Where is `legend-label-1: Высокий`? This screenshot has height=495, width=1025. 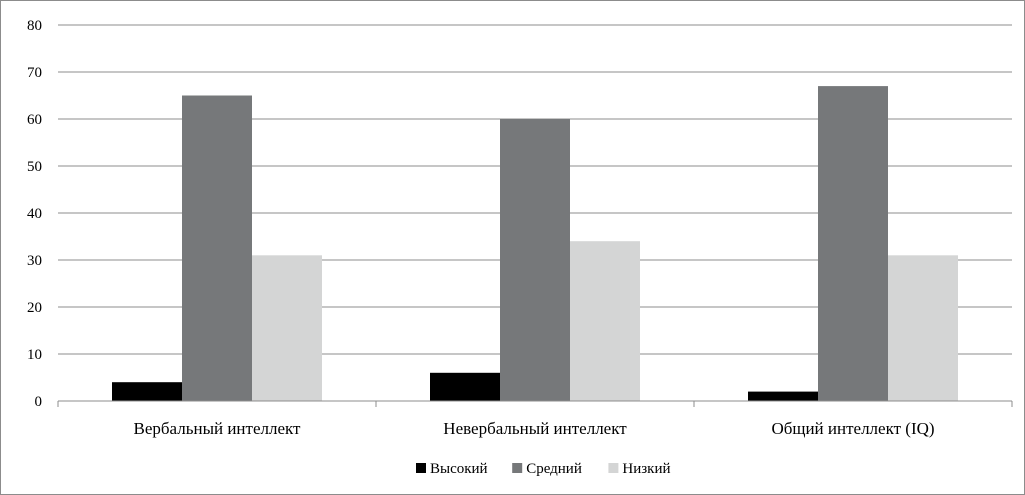
legend-label-1: Высокий is located at coordinates (459, 469).